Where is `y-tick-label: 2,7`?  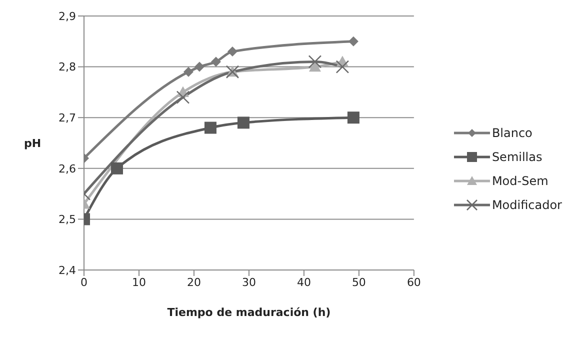 y-tick-label: 2,7 is located at coordinates (67, 118).